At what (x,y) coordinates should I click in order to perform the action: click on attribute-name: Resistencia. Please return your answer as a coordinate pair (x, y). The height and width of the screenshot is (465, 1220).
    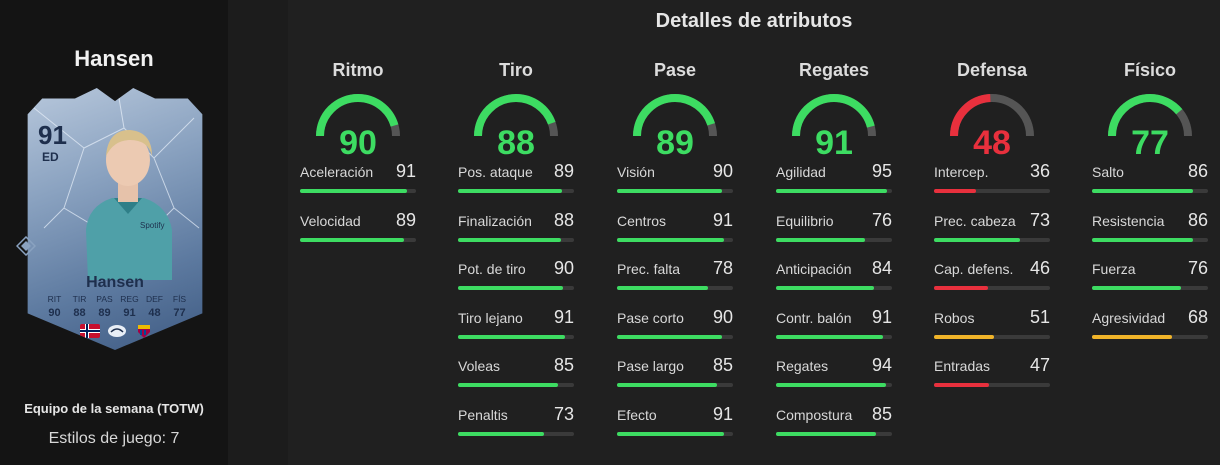
    Looking at the image, I should click on (1128, 220).